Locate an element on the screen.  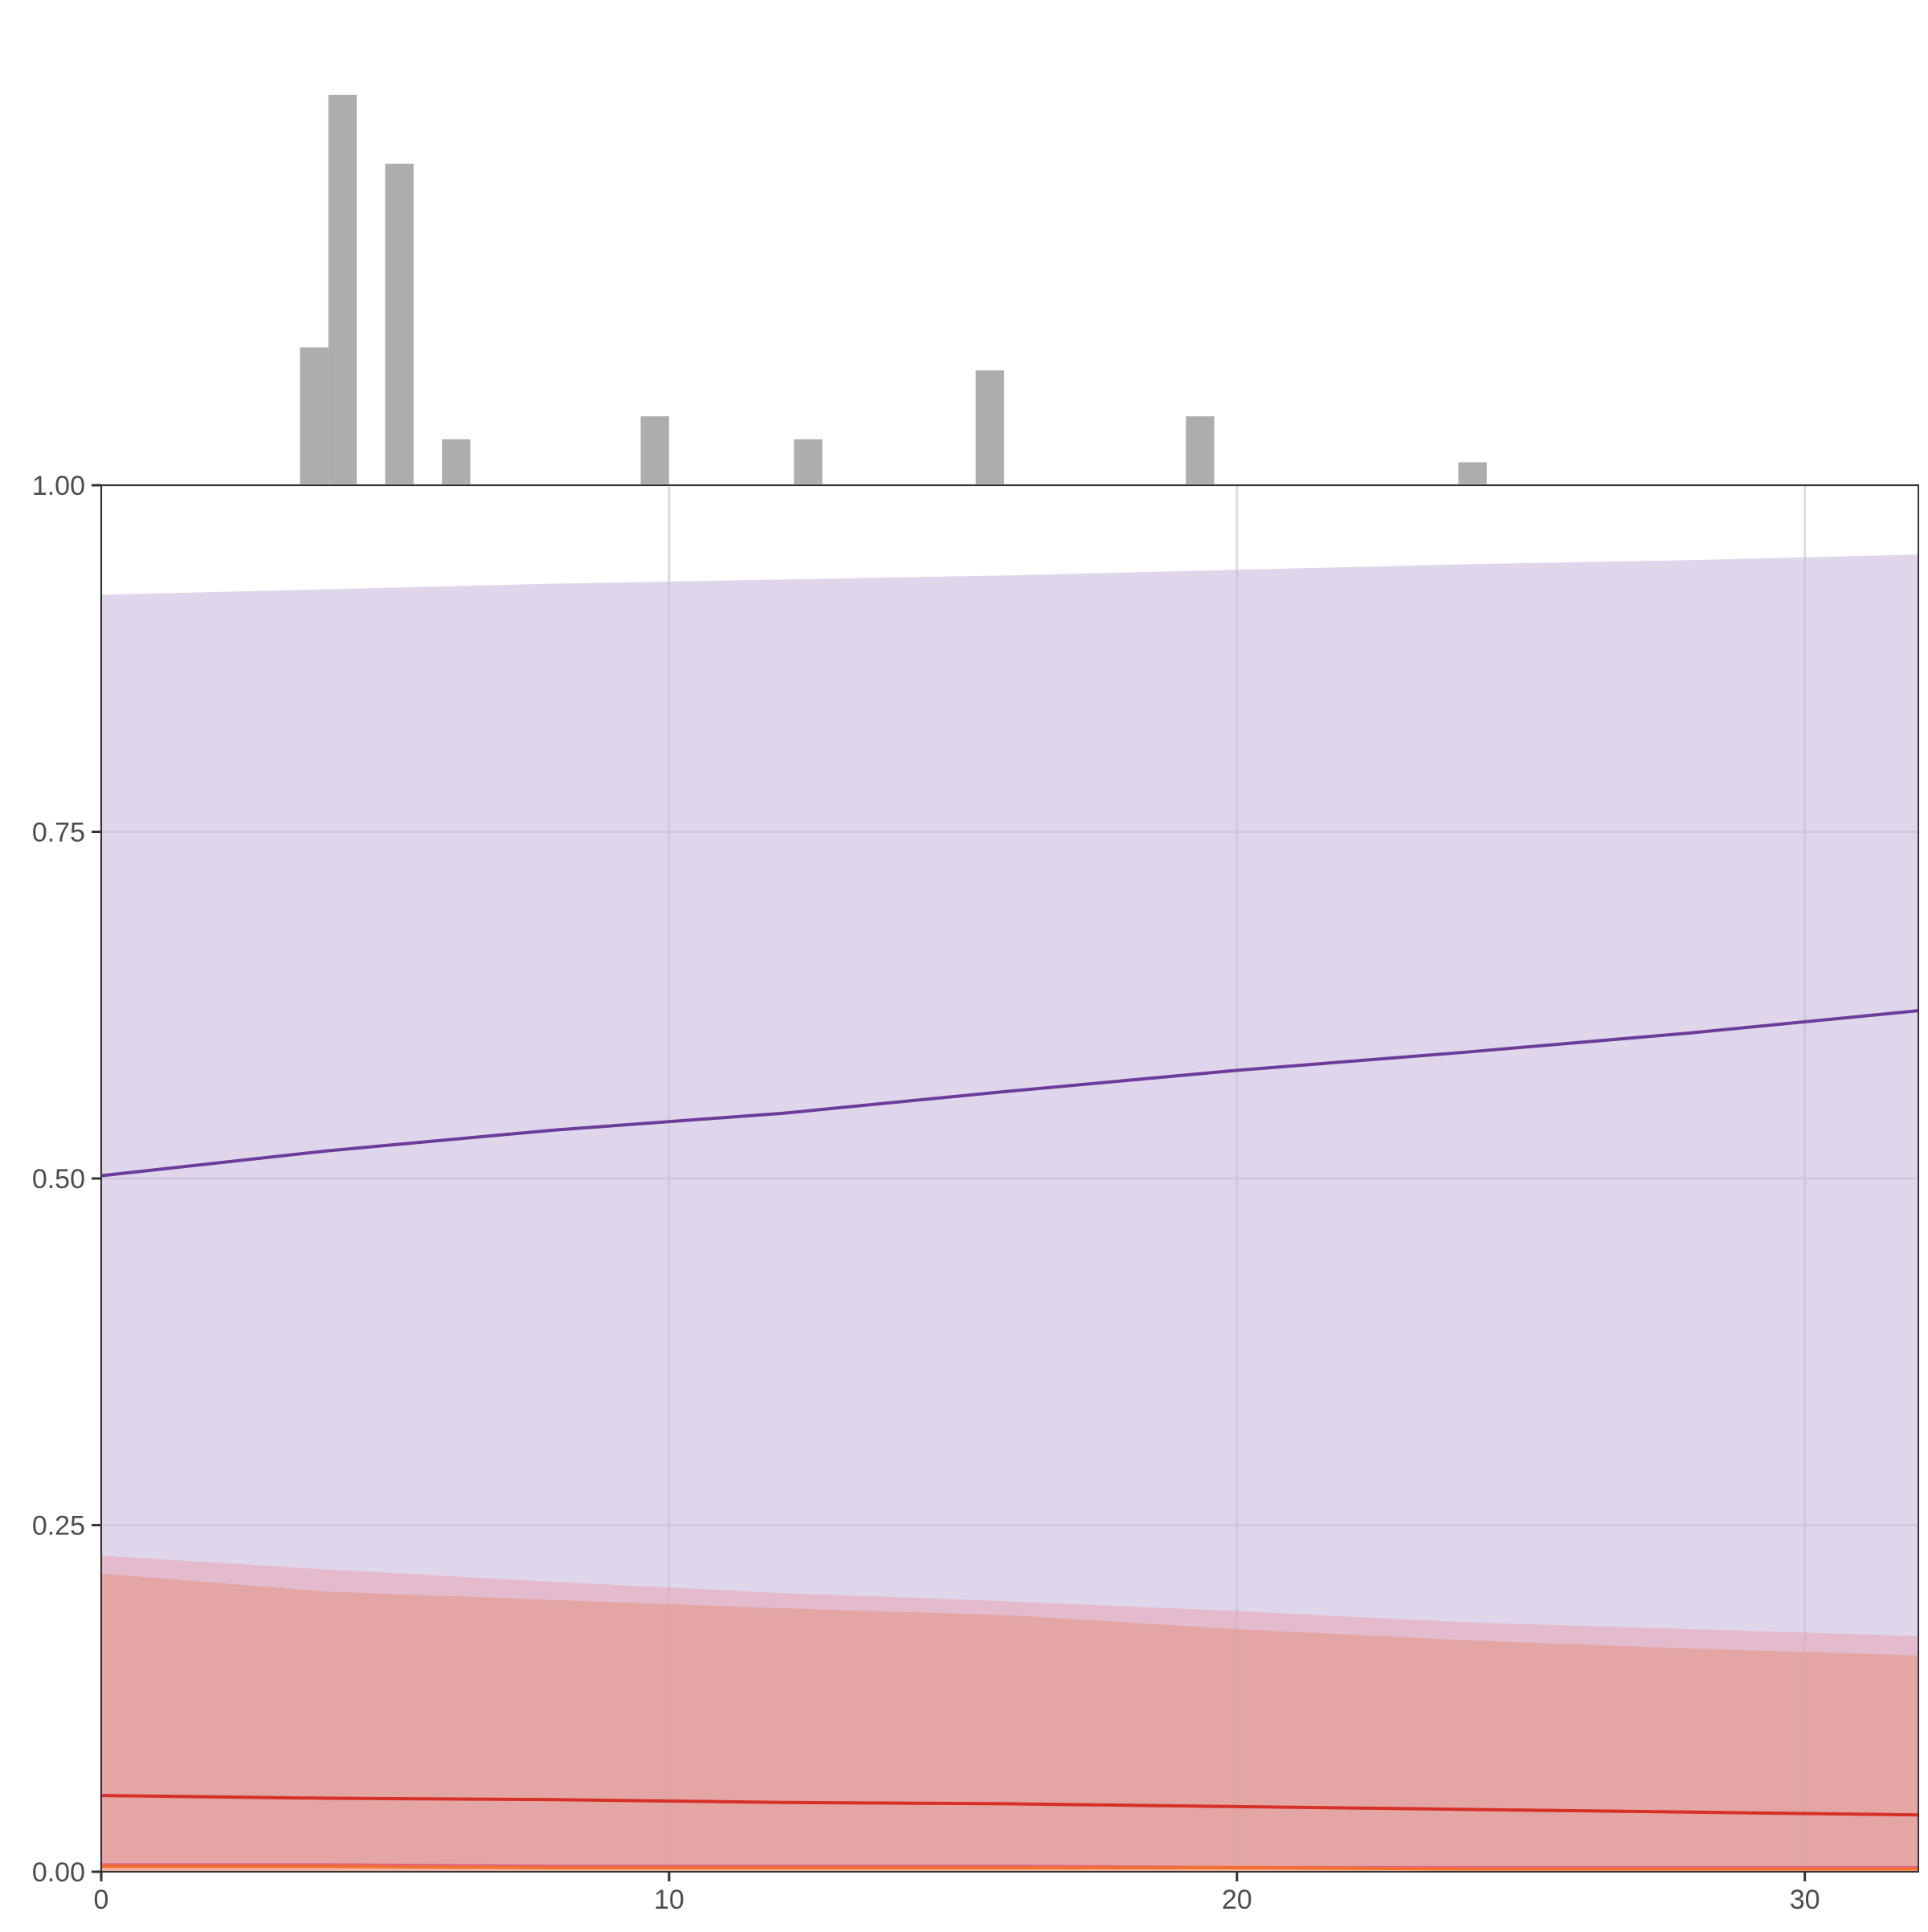
x-tick-label: 10 is located at coordinates (669, 1900).